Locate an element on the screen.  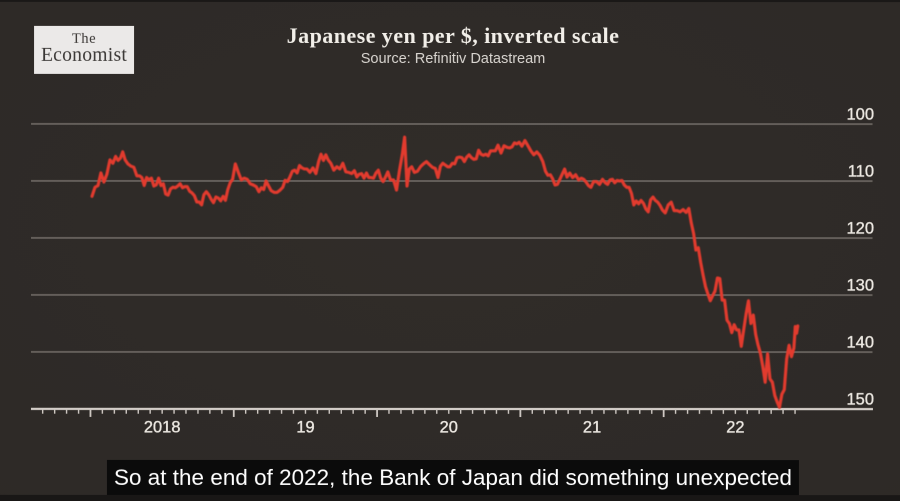
svg-text: 150 is located at coordinates (860, 400).